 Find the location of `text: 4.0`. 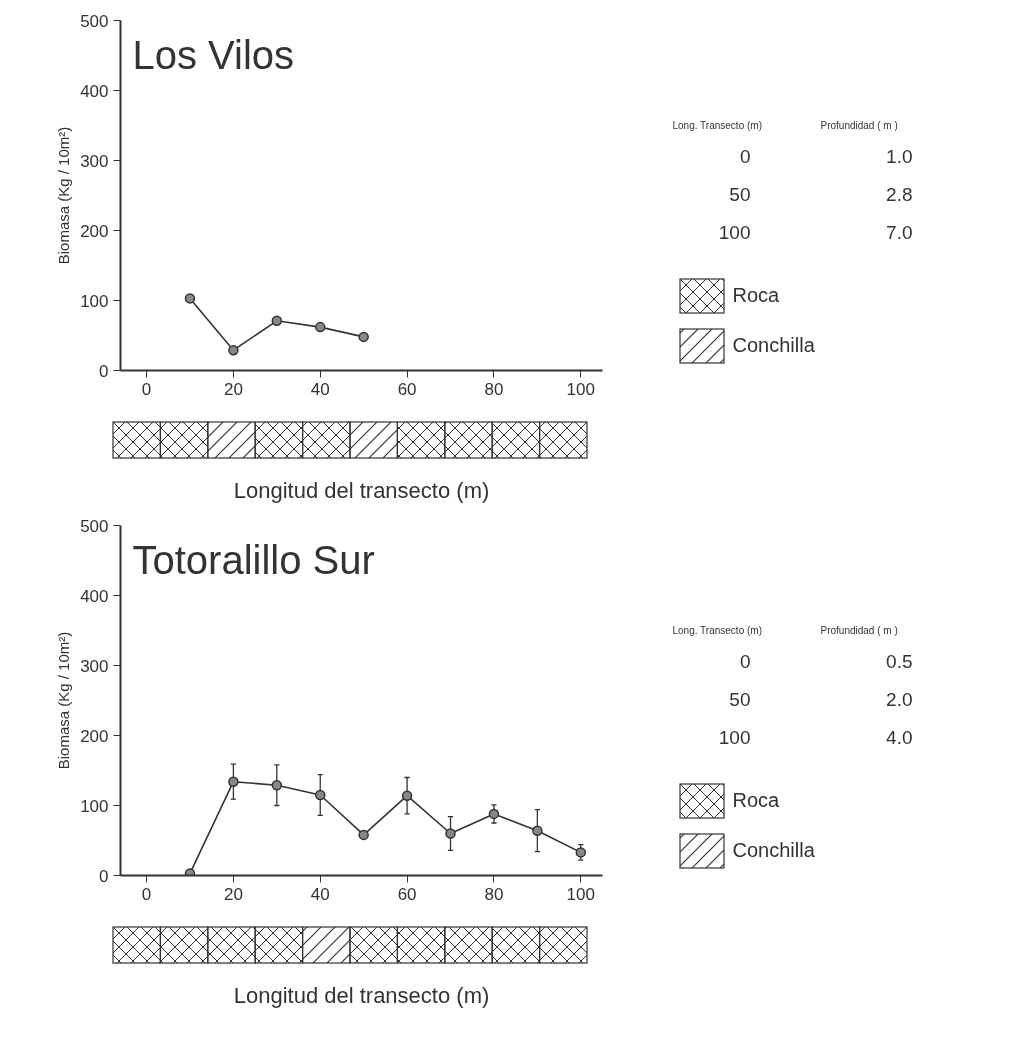

text: 4.0 is located at coordinates (899, 737).